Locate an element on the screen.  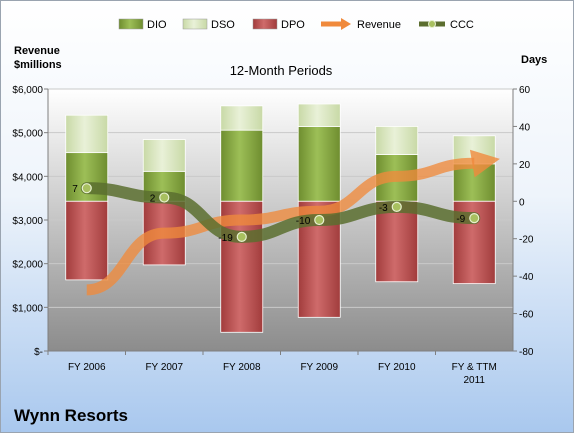
x-tick-label: FY 2009 is located at coordinates (319, 367).